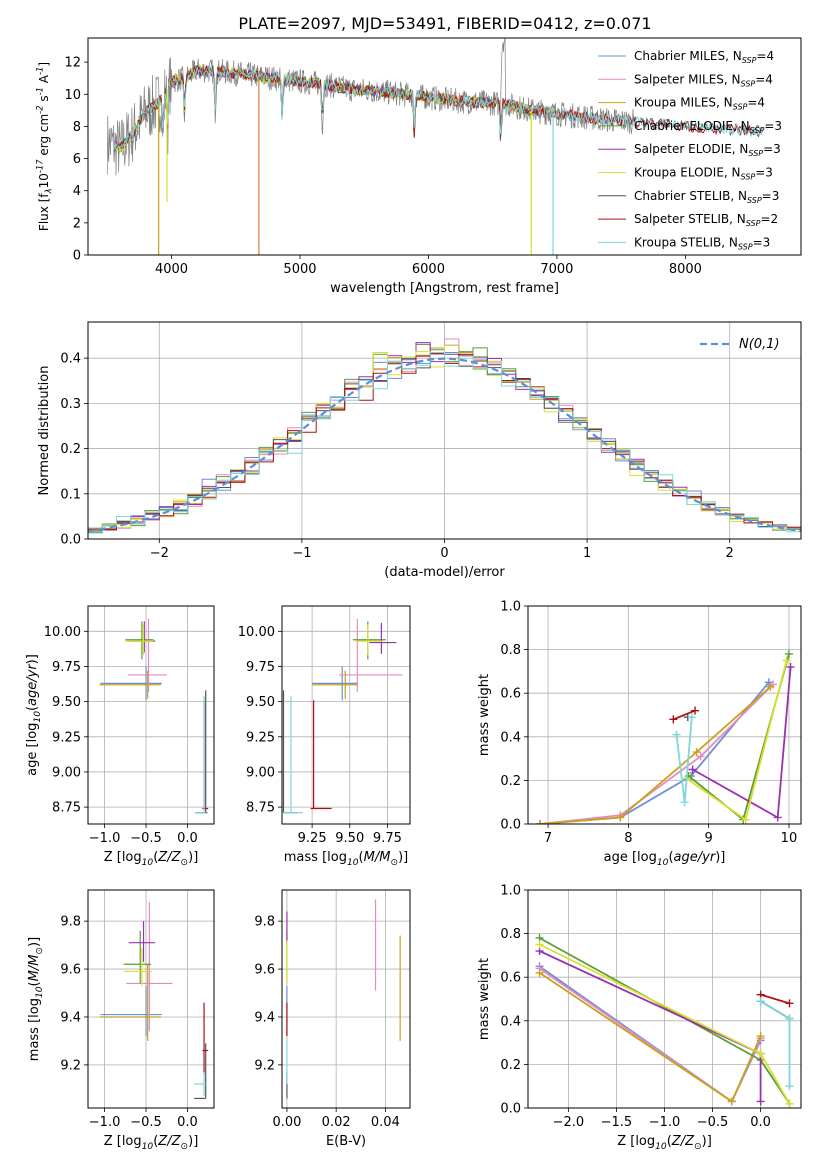 The height and width of the screenshot is (1170, 819). Describe the element at coordinates (510, 650) in the screenshot. I see `y-tick-label: 0.8` at that location.